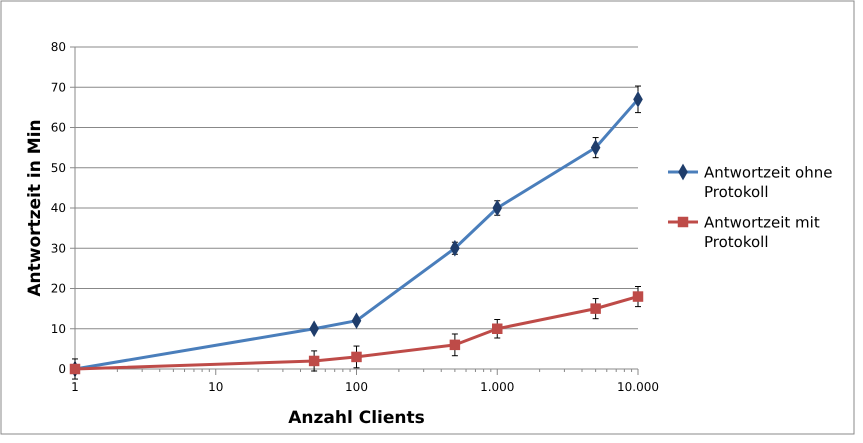 The image size is (863, 443). What do you see at coordinates (75, 387) in the screenshot?
I see `x-tick-label: 1` at bounding box center [75, 387].